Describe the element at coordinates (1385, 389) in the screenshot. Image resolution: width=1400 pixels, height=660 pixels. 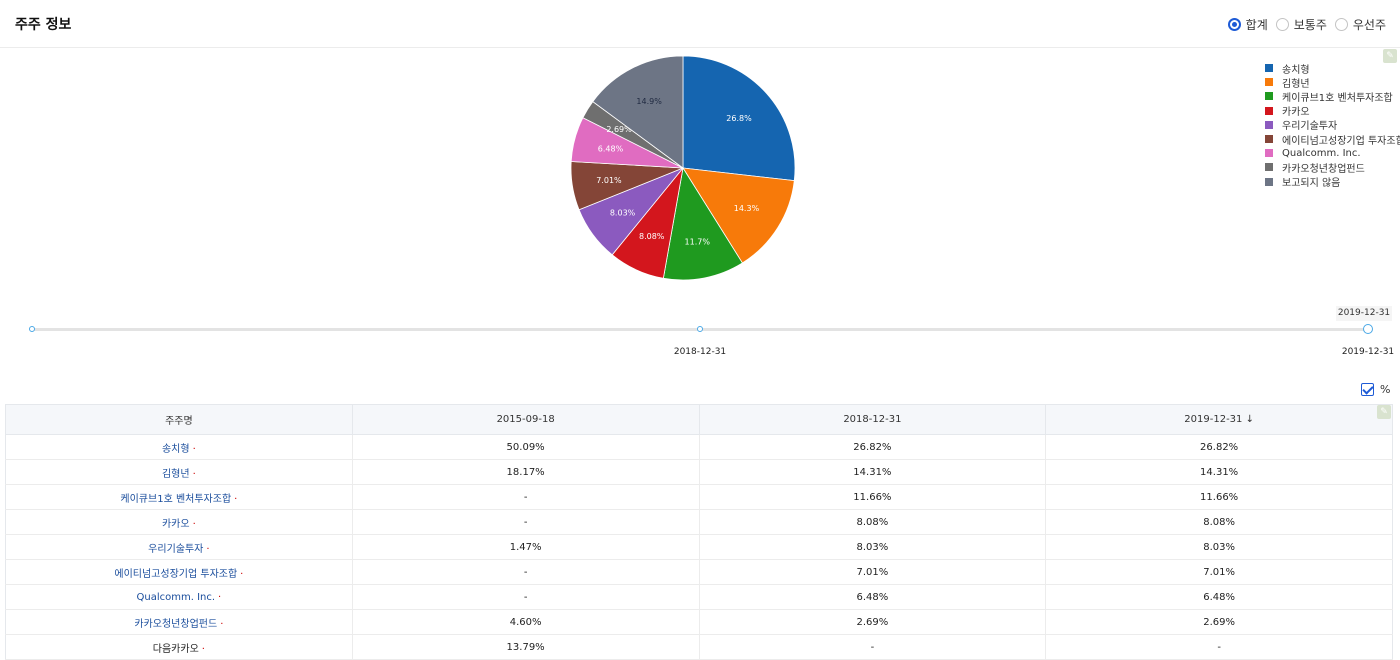
I see `percent-toggle-label: %` at that location.